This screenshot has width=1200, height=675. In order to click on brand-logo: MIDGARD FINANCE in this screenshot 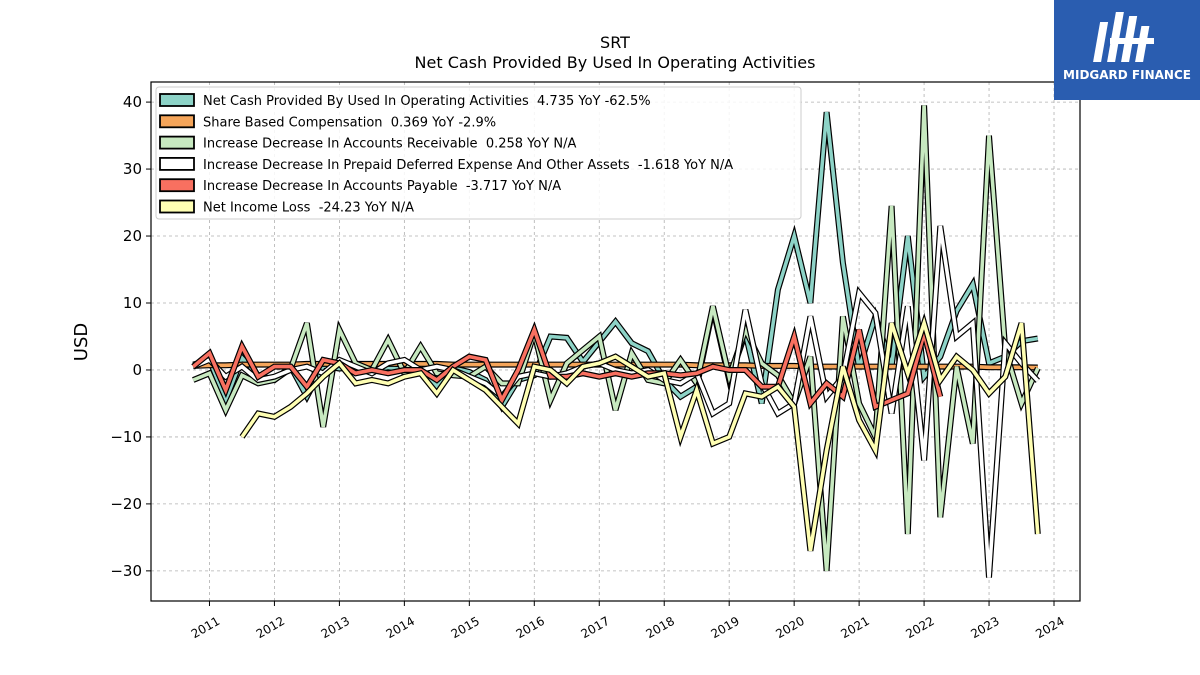, I will do `click(1127, 50)`.